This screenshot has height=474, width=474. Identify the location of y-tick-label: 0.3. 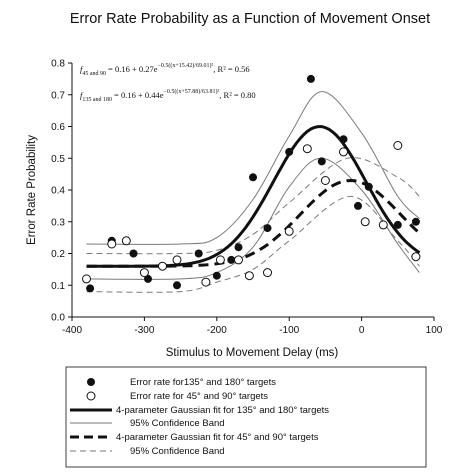
(58, 222).